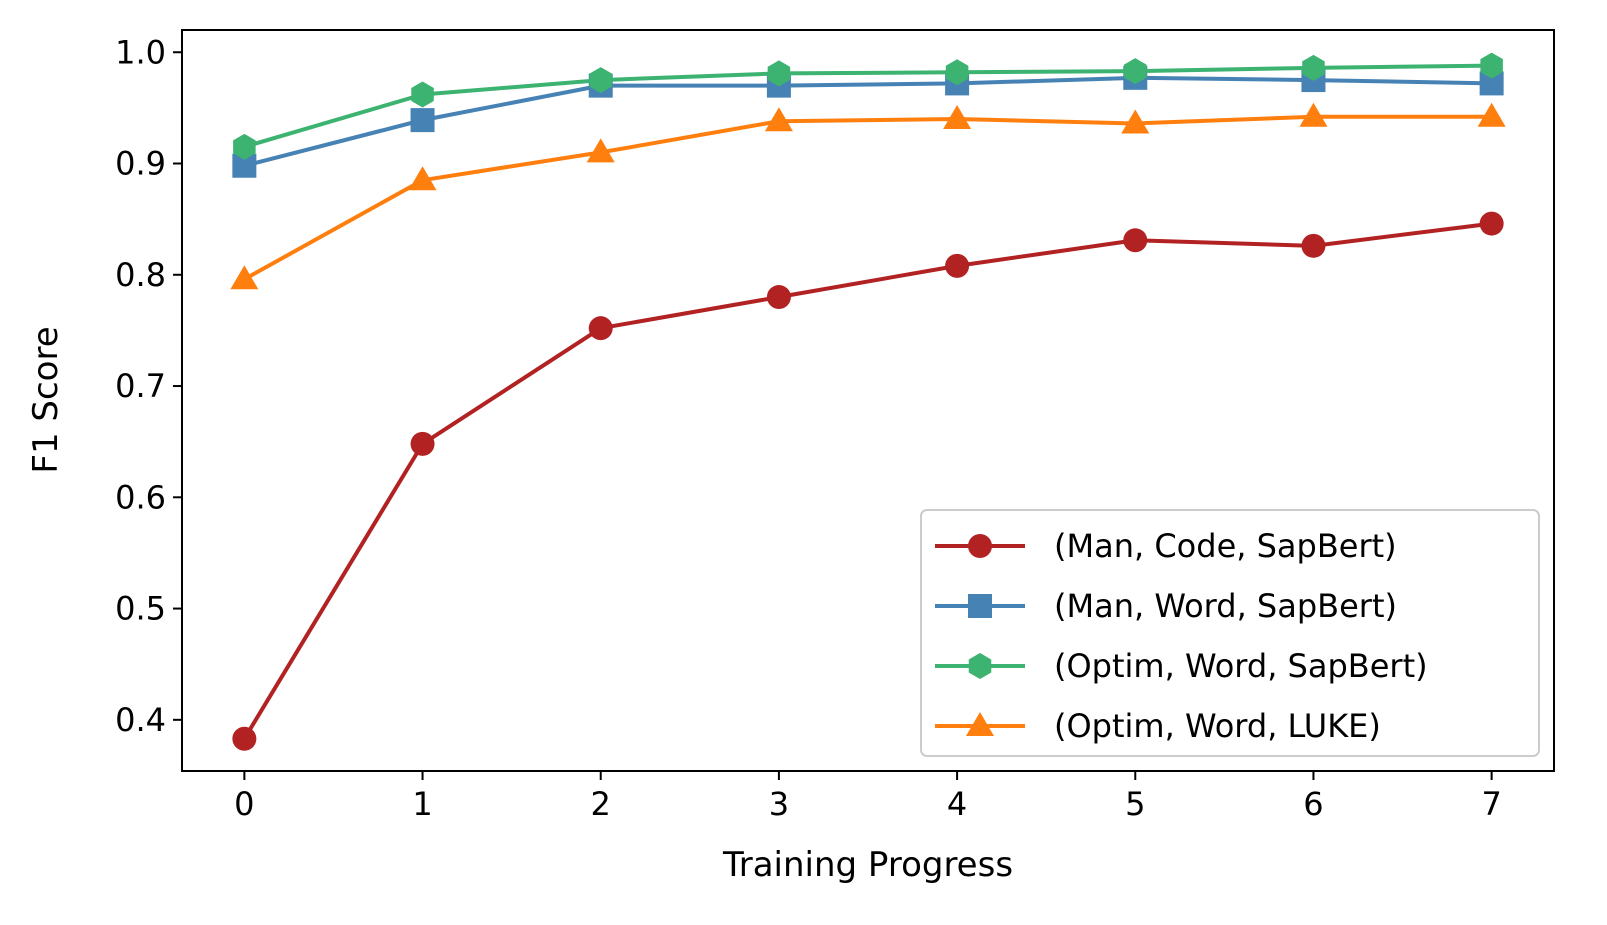  Describe the element at coordinates (140, 386) in the screenshot. I see `y-tick-label: 0.7` at that location.